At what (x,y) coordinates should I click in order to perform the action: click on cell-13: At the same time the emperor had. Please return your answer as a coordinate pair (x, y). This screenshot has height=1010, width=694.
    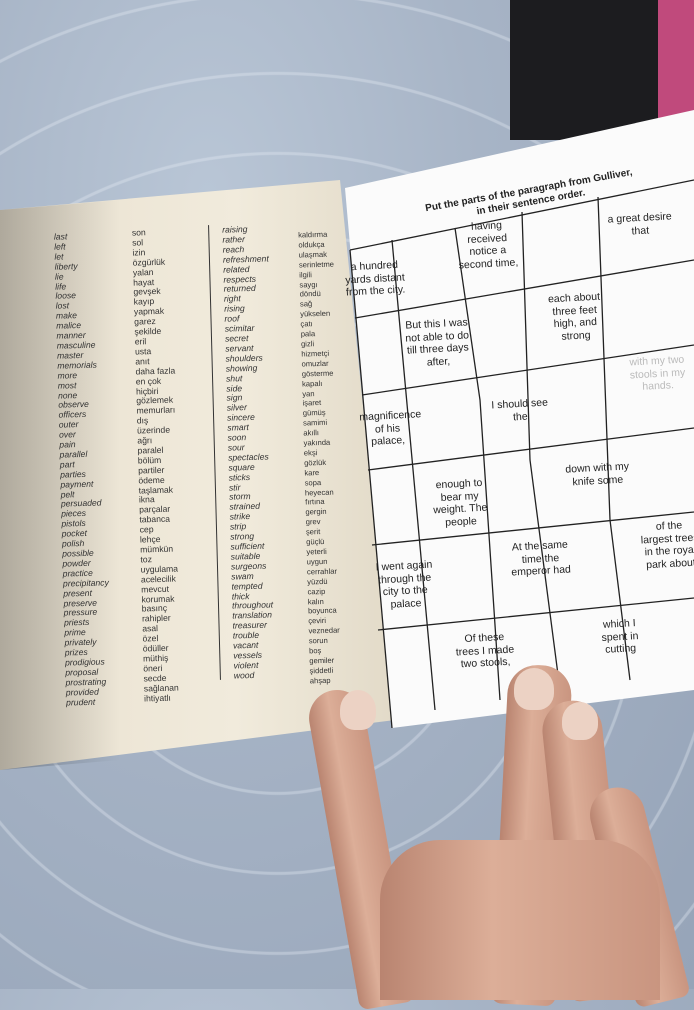
    Looking at the image, I should click on (541, 558).